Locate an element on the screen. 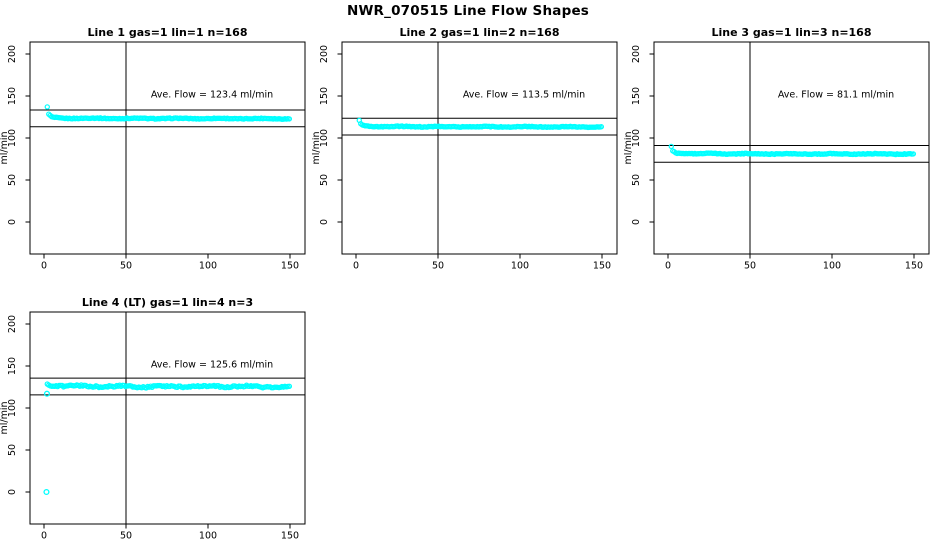 The width and height of the screenshot is (936, 540). average-flow-annotation: Ave. Flow = 81.1 ml/min is located at coordinates (836, 95).